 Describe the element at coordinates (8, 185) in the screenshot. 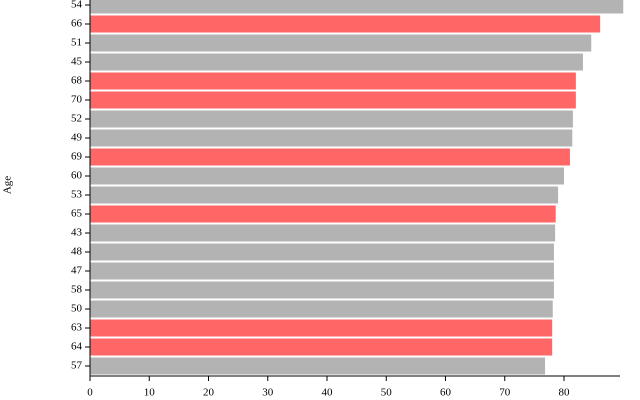

I see `y-axis-label: Age` at that location.